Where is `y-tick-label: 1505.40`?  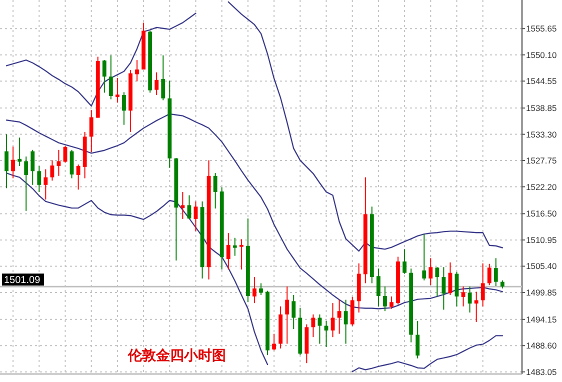
y-tick-label: 1505.40 is located at coordinates (541, 266).